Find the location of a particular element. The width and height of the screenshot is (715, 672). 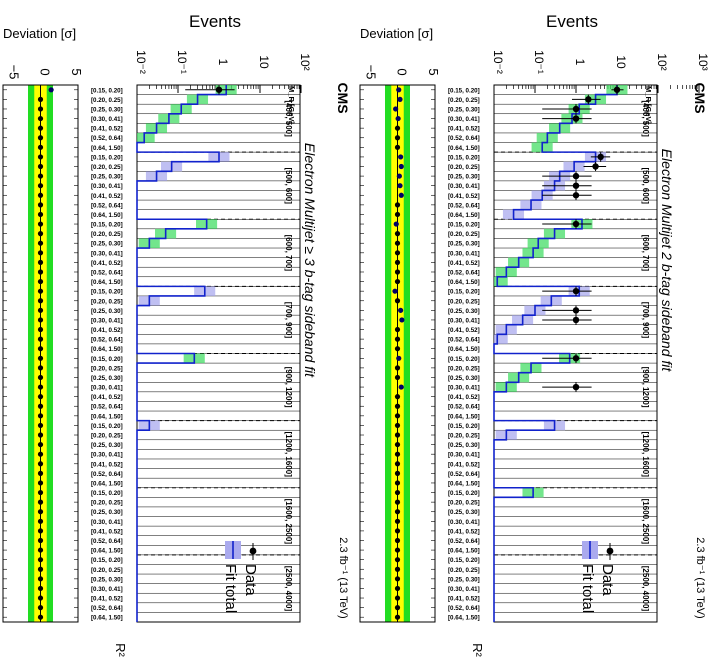

events-tick-label: 10² is located at coordinates (305, 61).